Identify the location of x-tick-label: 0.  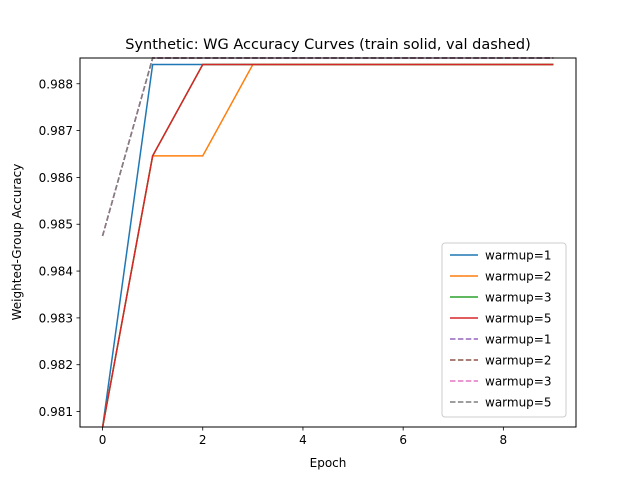
(103, 440).